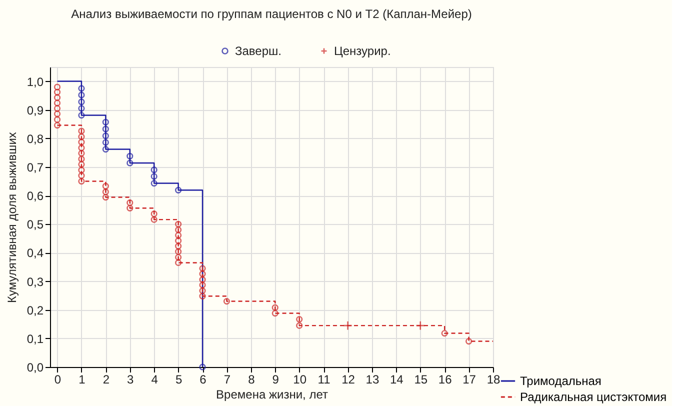 The height and width of the screenshot is (411, 673). What do you see at coordinates (35, 110) in the screenshot?
I see `y-tick-label: 0,9` at bounding box center [35, 110].